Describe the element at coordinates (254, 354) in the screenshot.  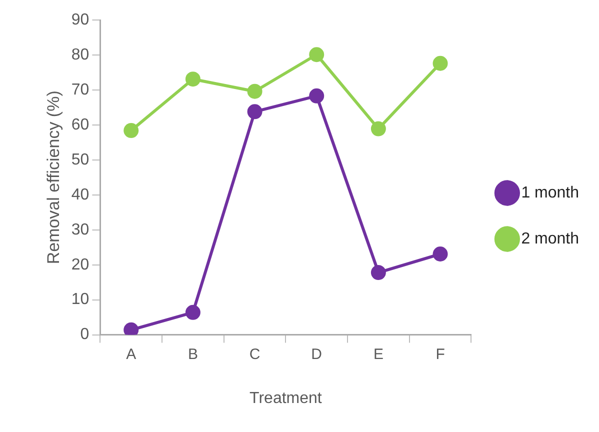
I see `x-tick-label: C` at that location.